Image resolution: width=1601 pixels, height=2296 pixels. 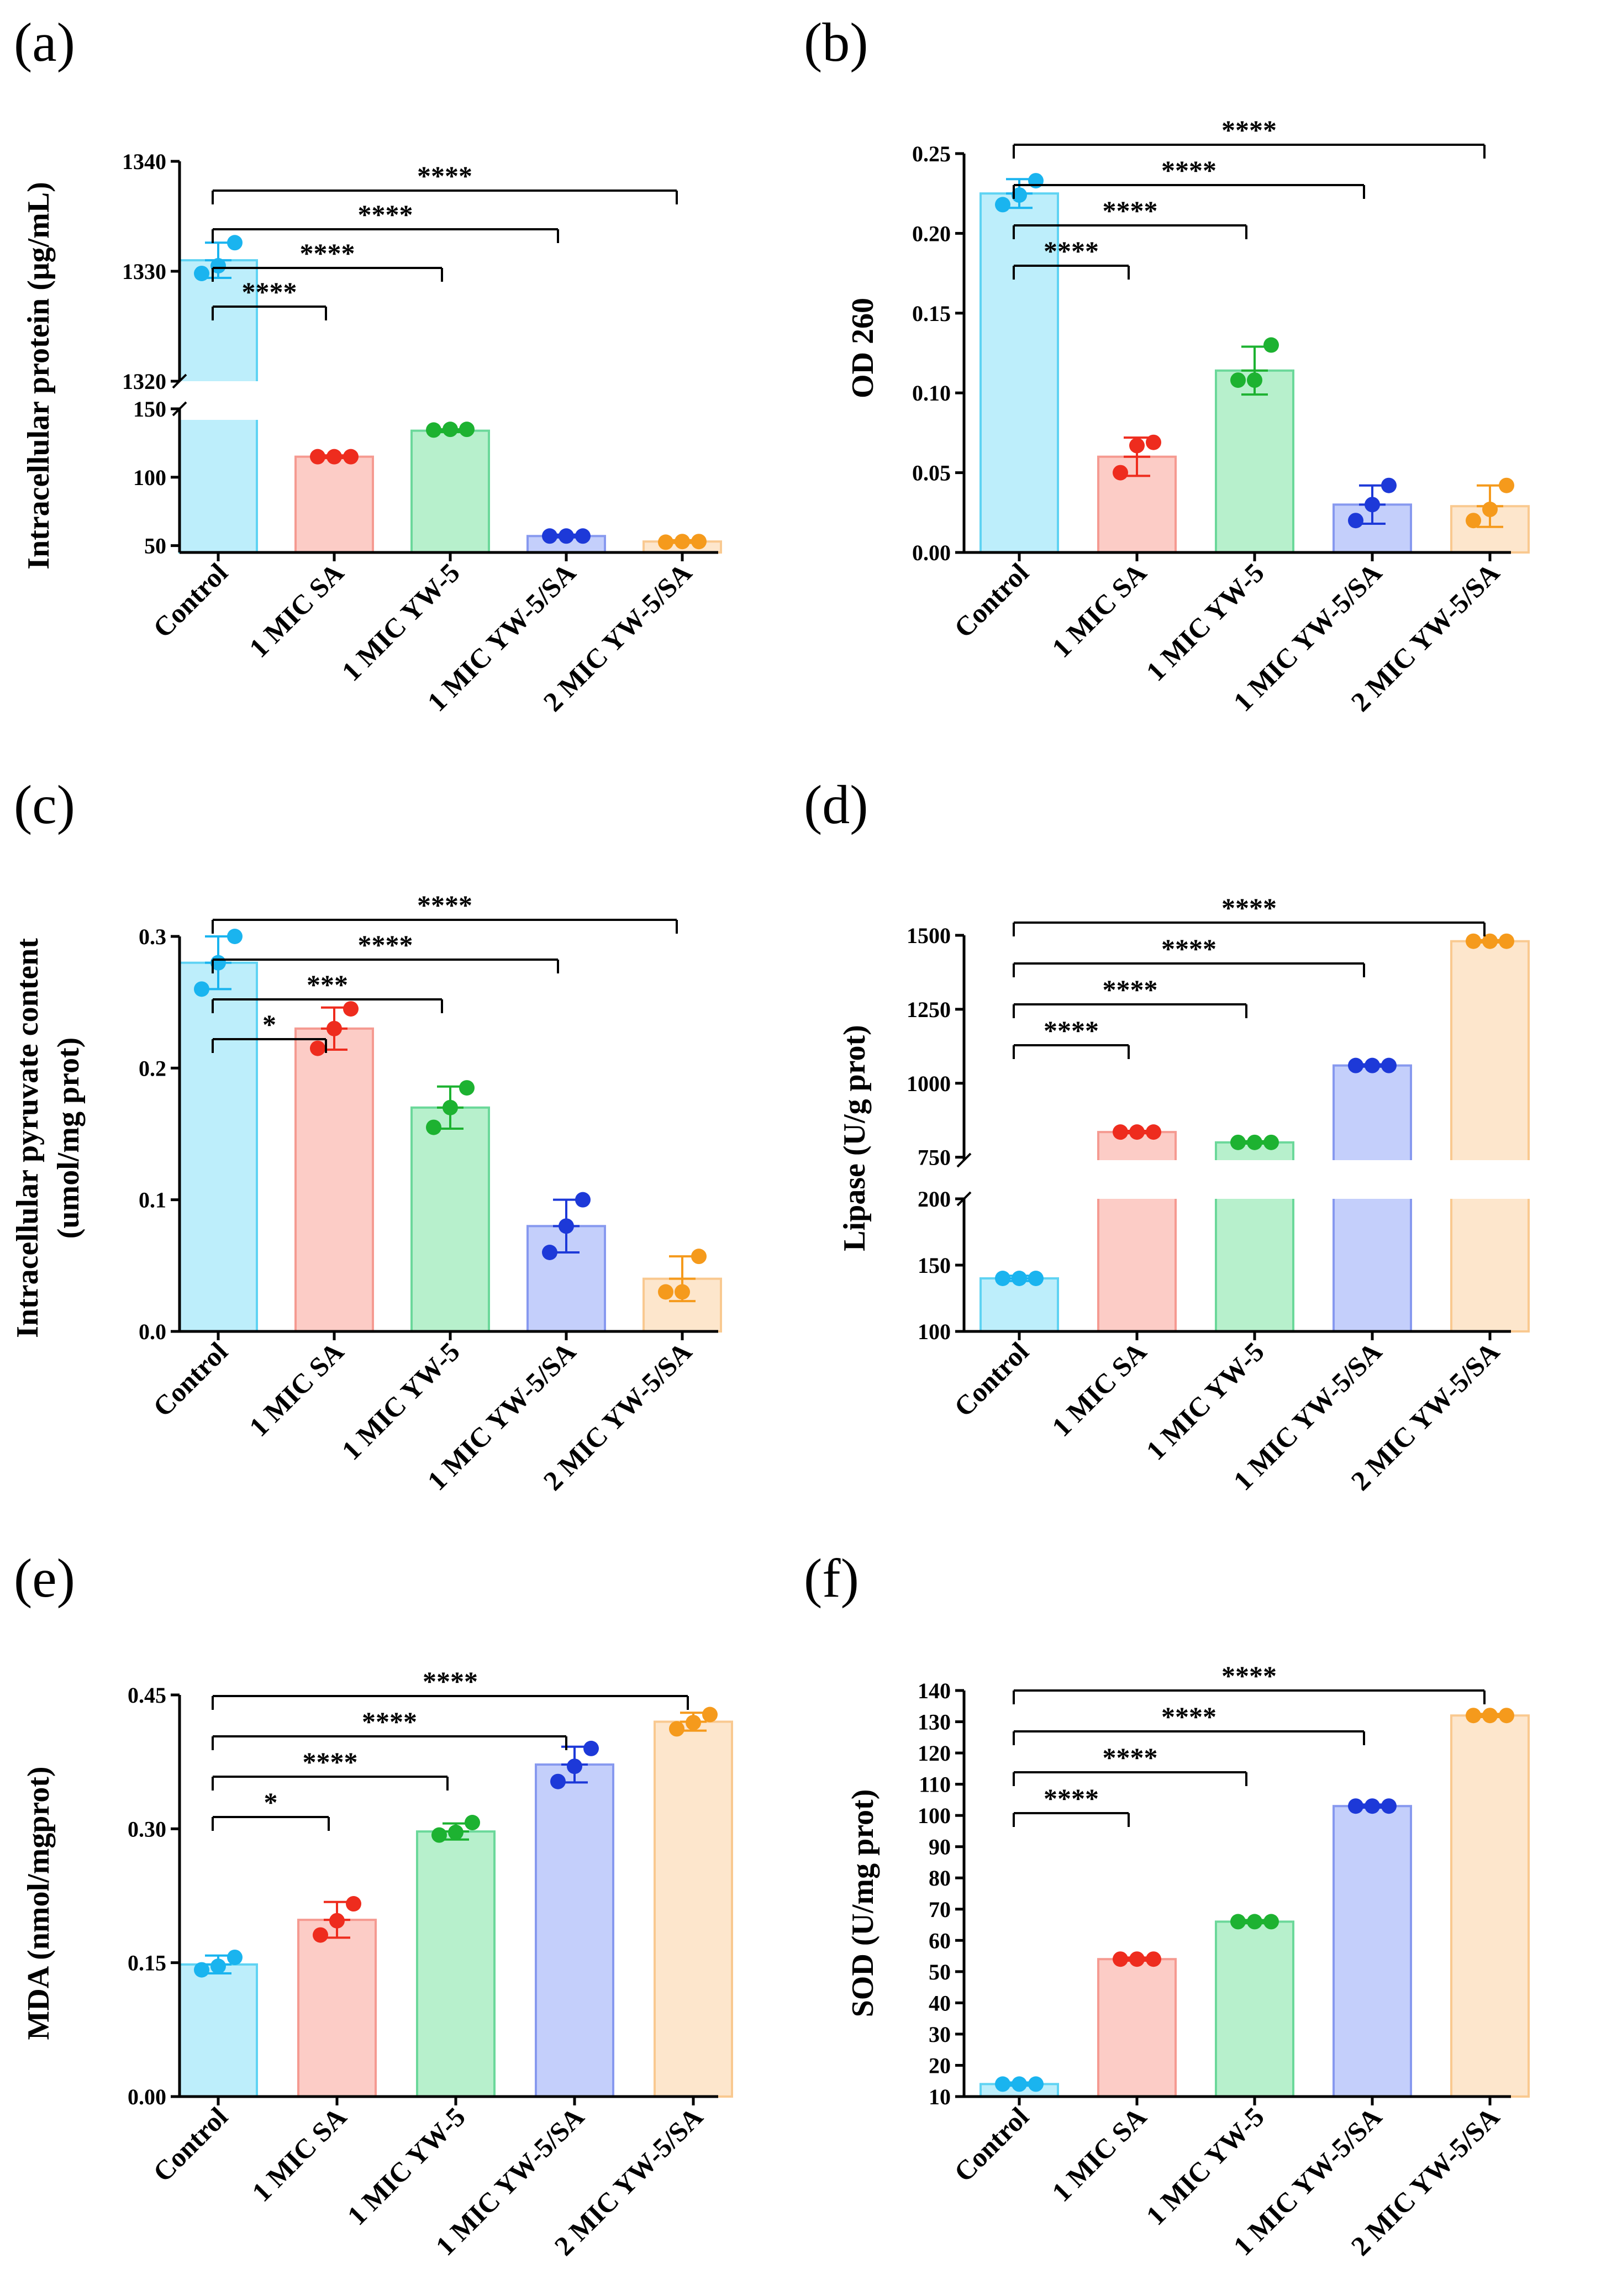 I want to click on y-tick-label: 0.10, so click(x=931, y=393).